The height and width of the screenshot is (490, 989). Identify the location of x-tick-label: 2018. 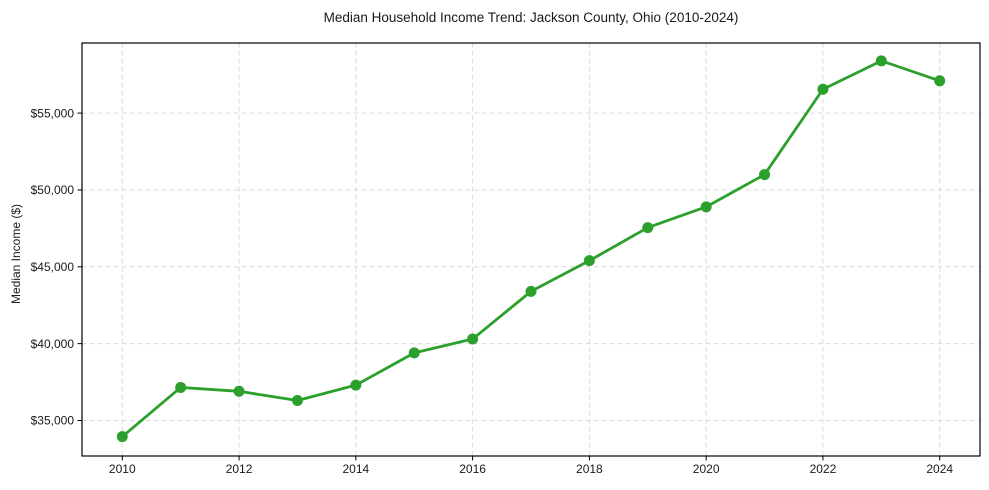
(589, 469).